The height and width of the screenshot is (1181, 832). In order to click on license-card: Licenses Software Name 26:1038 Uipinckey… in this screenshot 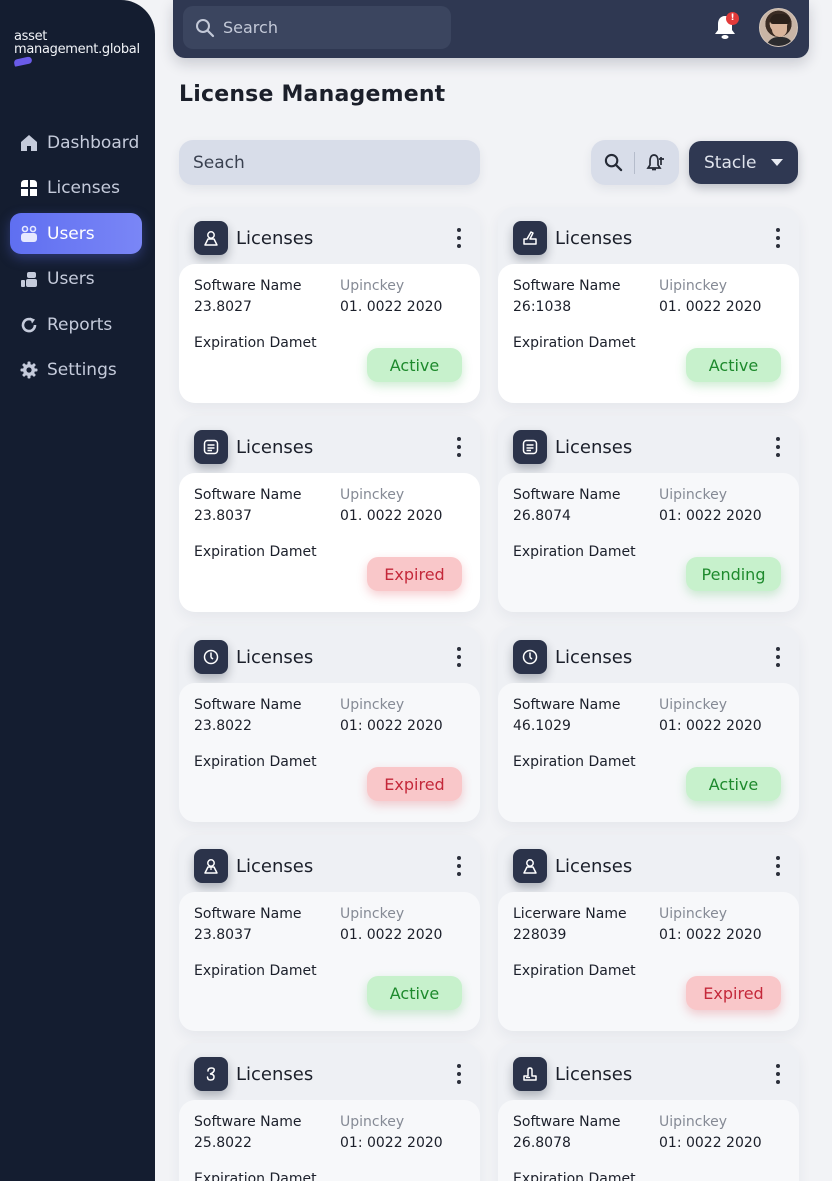, I will do `click(648, 305)`.